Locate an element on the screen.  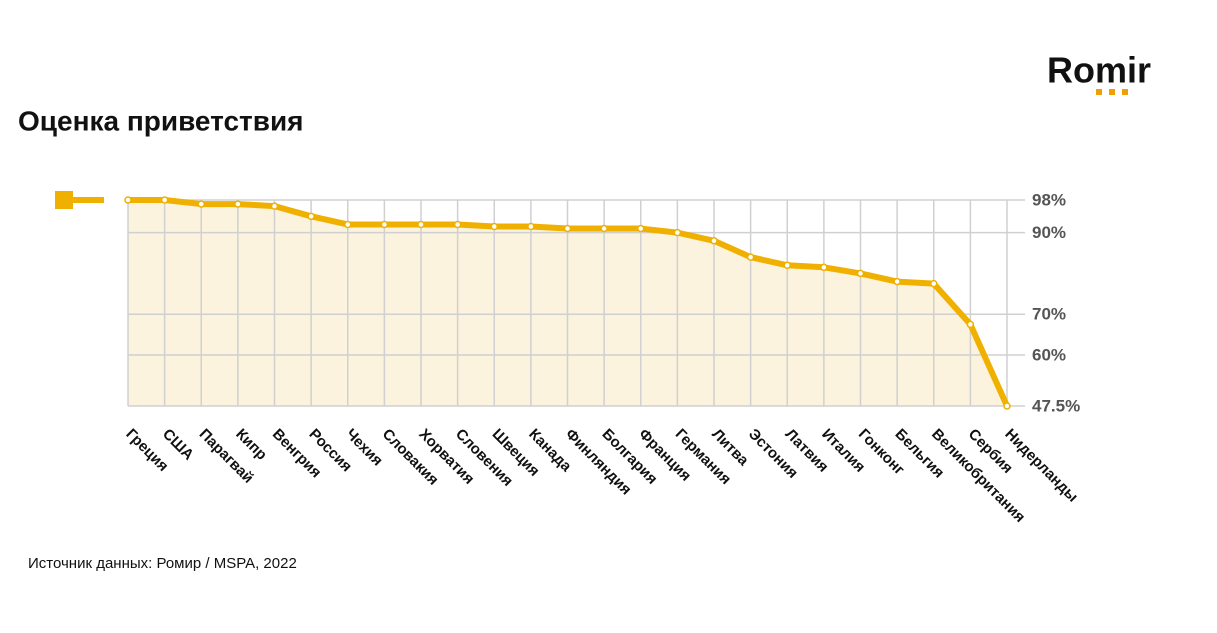
logo-dots is located at coordinates (1112, 92).